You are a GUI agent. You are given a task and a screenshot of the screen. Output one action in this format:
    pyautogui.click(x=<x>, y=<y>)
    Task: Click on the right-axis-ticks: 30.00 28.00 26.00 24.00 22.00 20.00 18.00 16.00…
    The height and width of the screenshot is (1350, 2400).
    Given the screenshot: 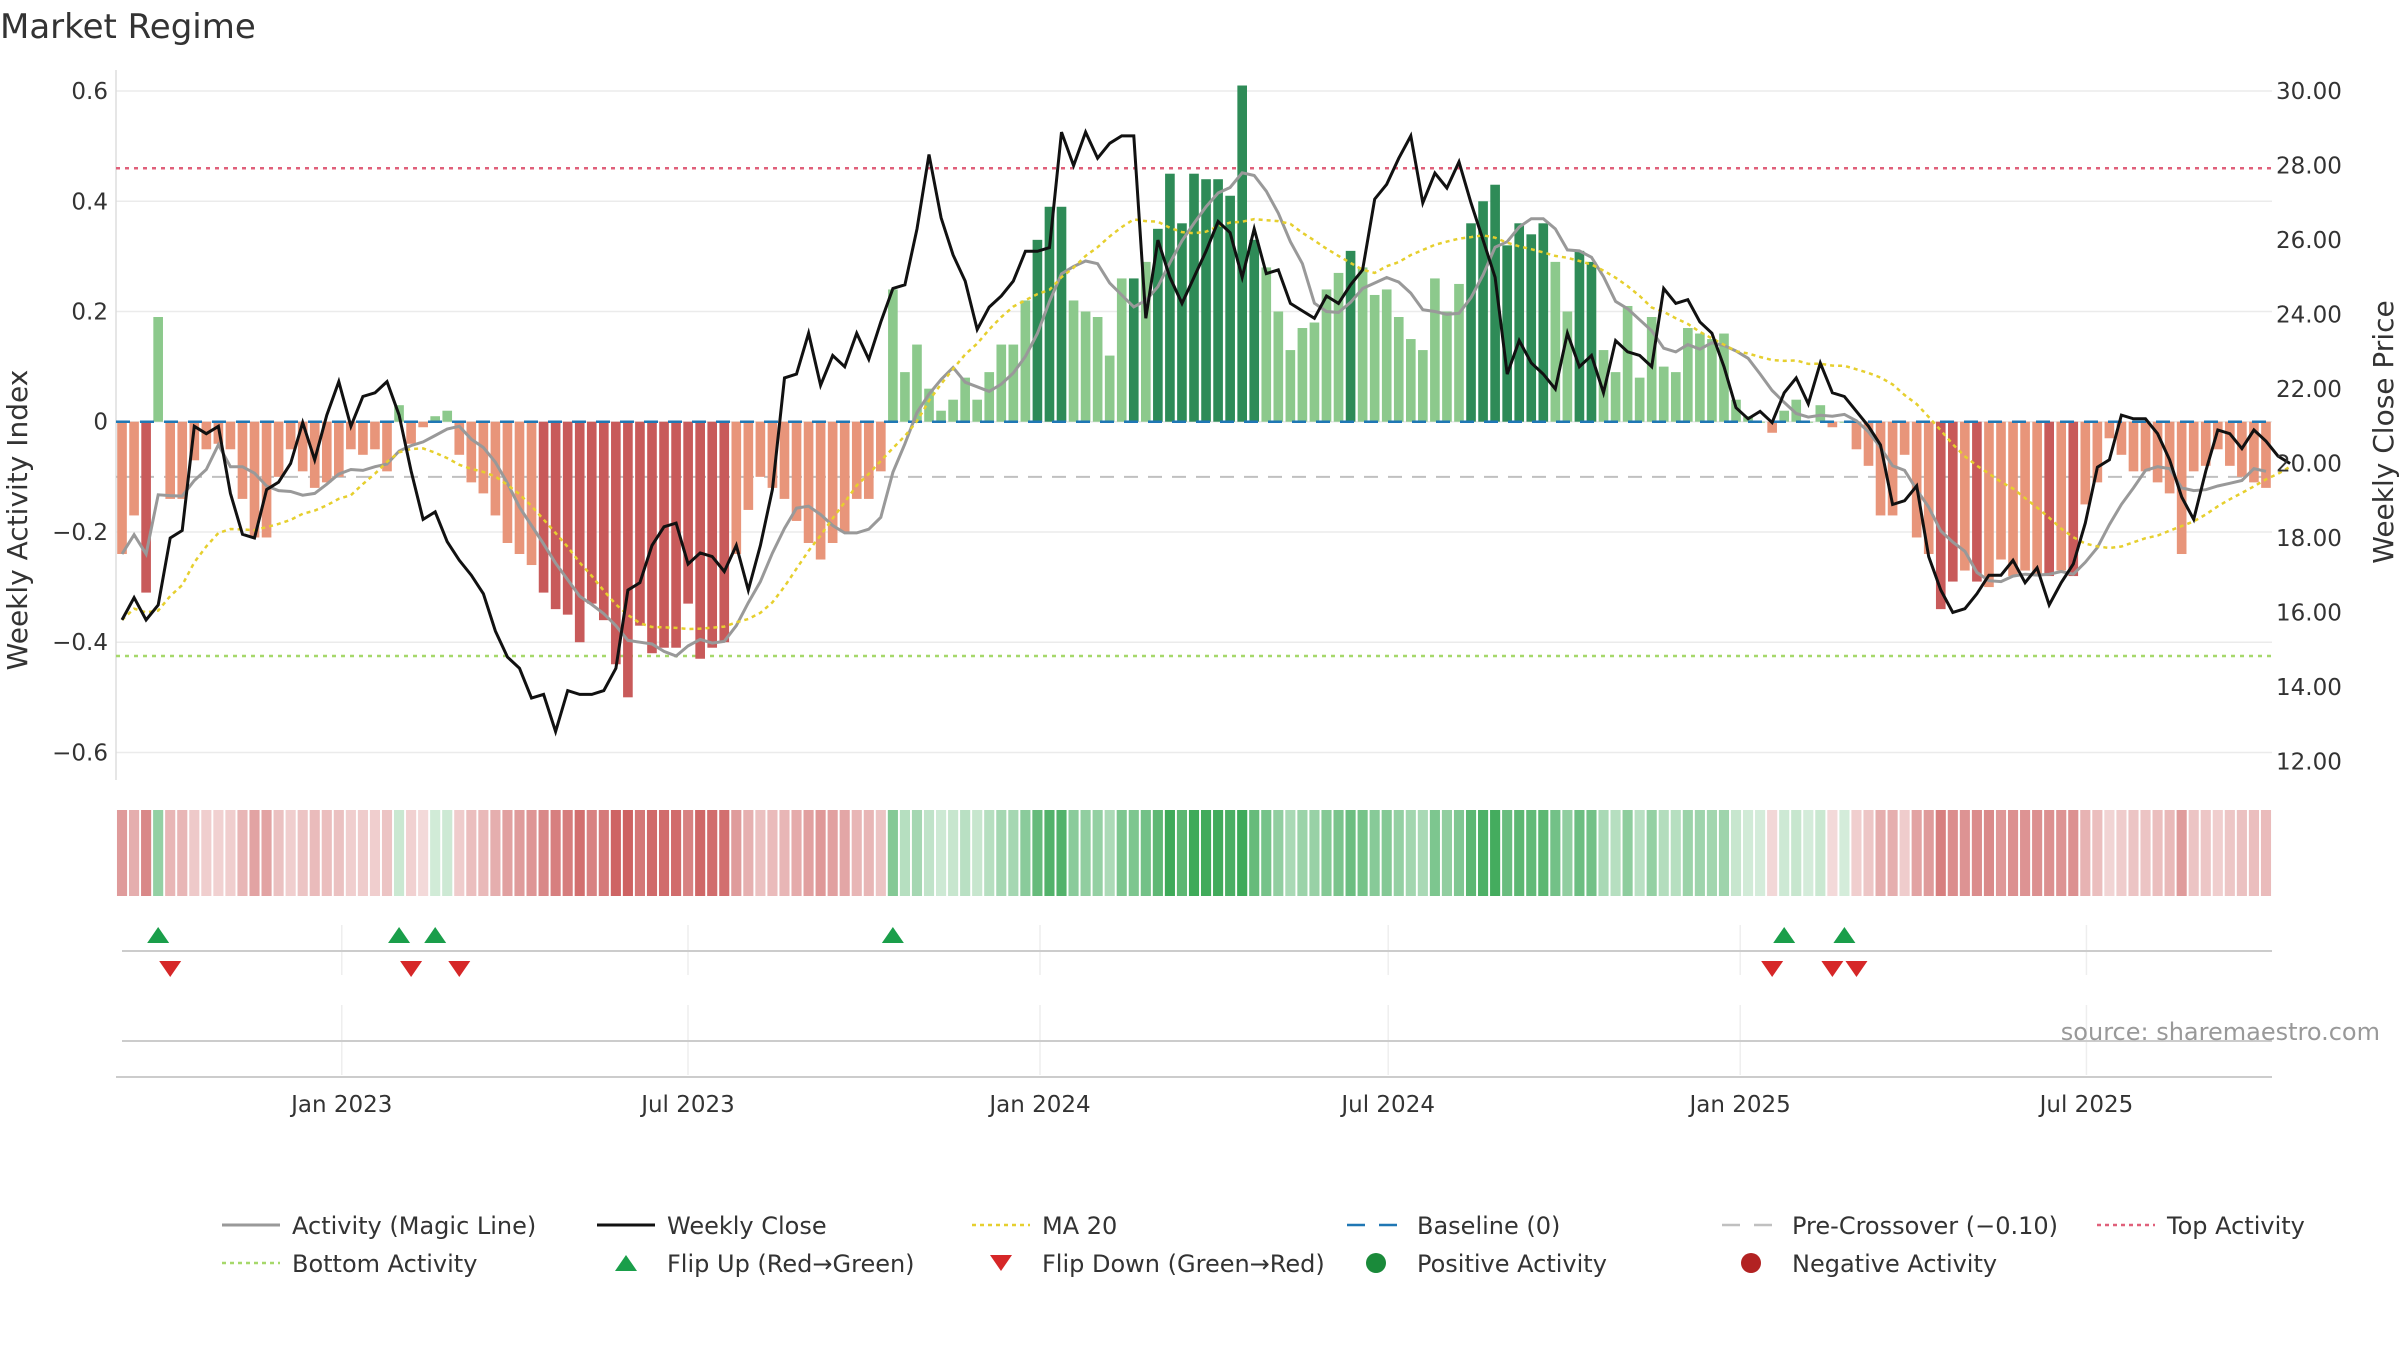 What is the action you would take?
    pyautogui.click(x=2309, y=427)
    